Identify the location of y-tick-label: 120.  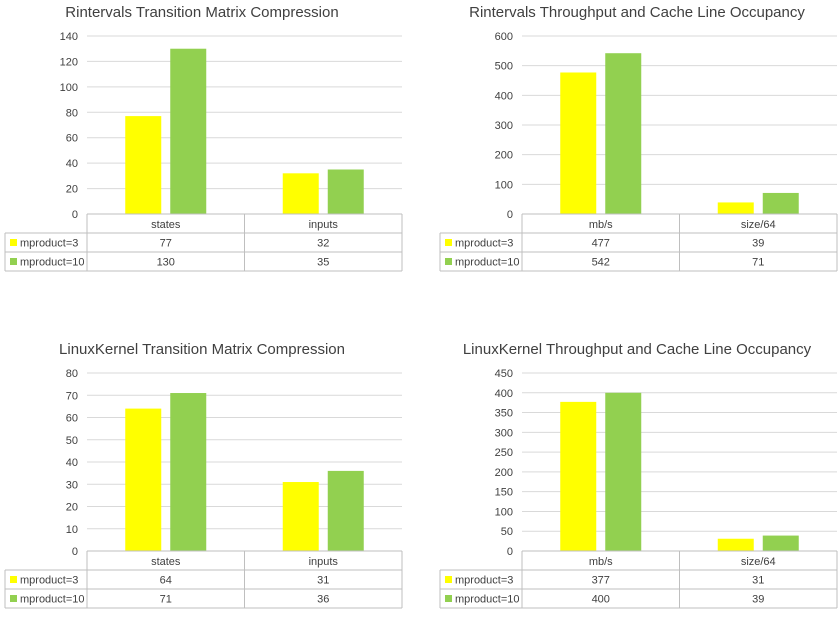
(69, 62).